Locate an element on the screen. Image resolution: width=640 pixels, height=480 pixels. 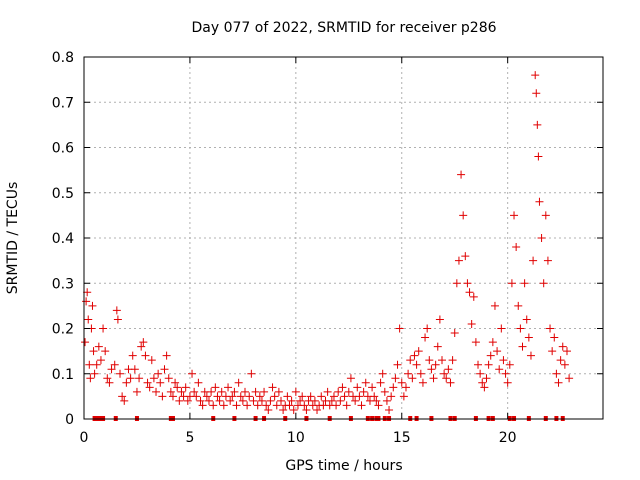
y-tick-label: 0.4 is located at coordinates (63, 239).